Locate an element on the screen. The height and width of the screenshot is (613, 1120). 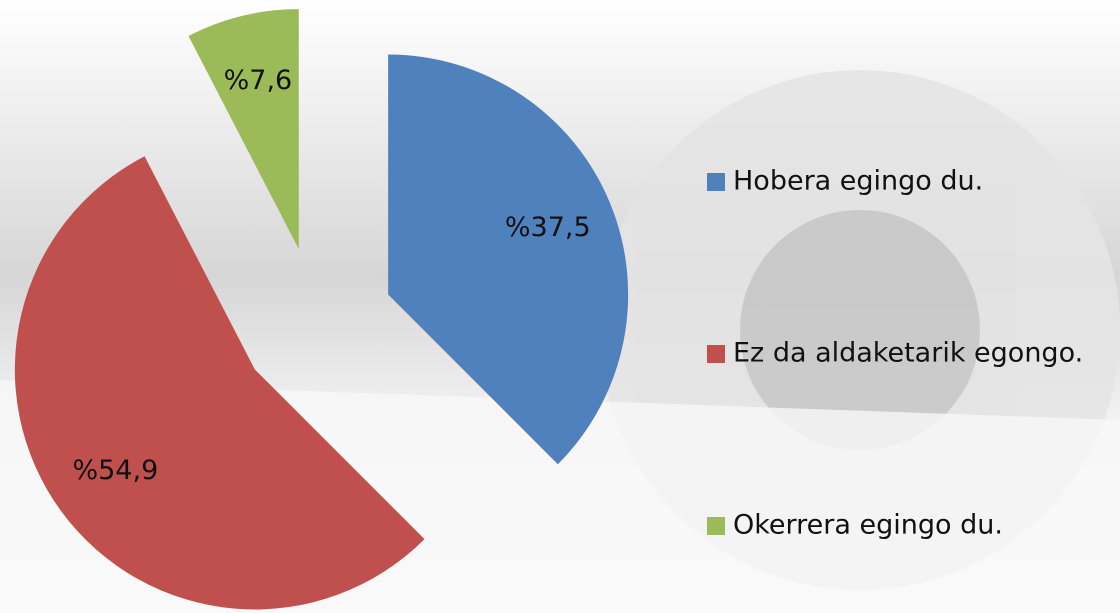
legend-label: Okerrera egingo du. is located at coordinates (868, 525).